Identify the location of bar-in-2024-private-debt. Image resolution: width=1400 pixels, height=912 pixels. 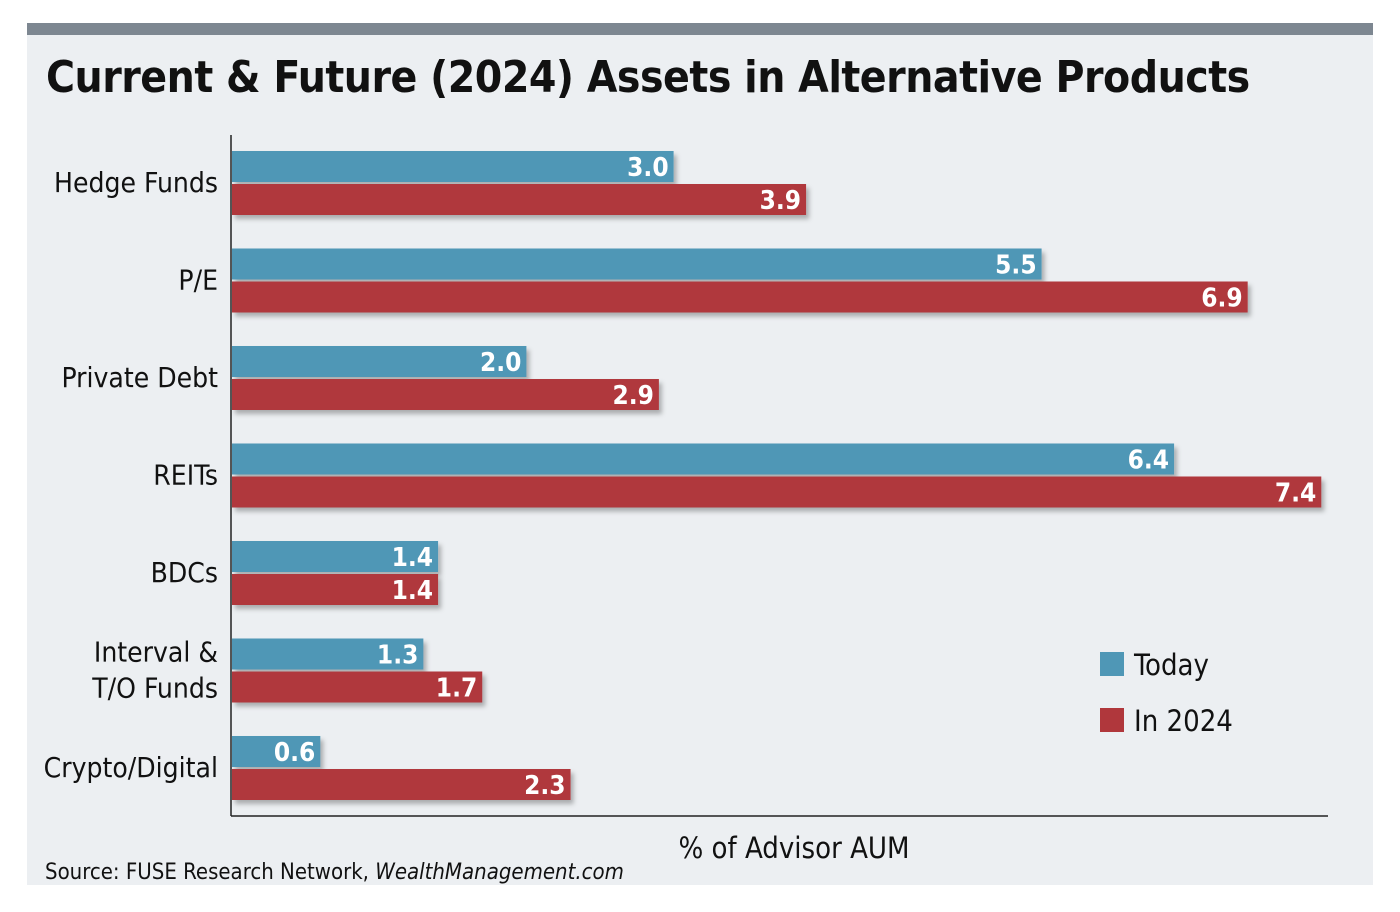
(445, 394).